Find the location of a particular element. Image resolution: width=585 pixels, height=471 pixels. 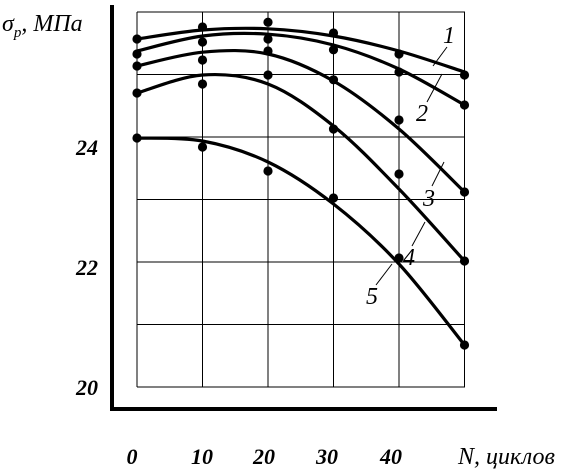

x-tick-label: 40 is located at coordinates (390, 456).